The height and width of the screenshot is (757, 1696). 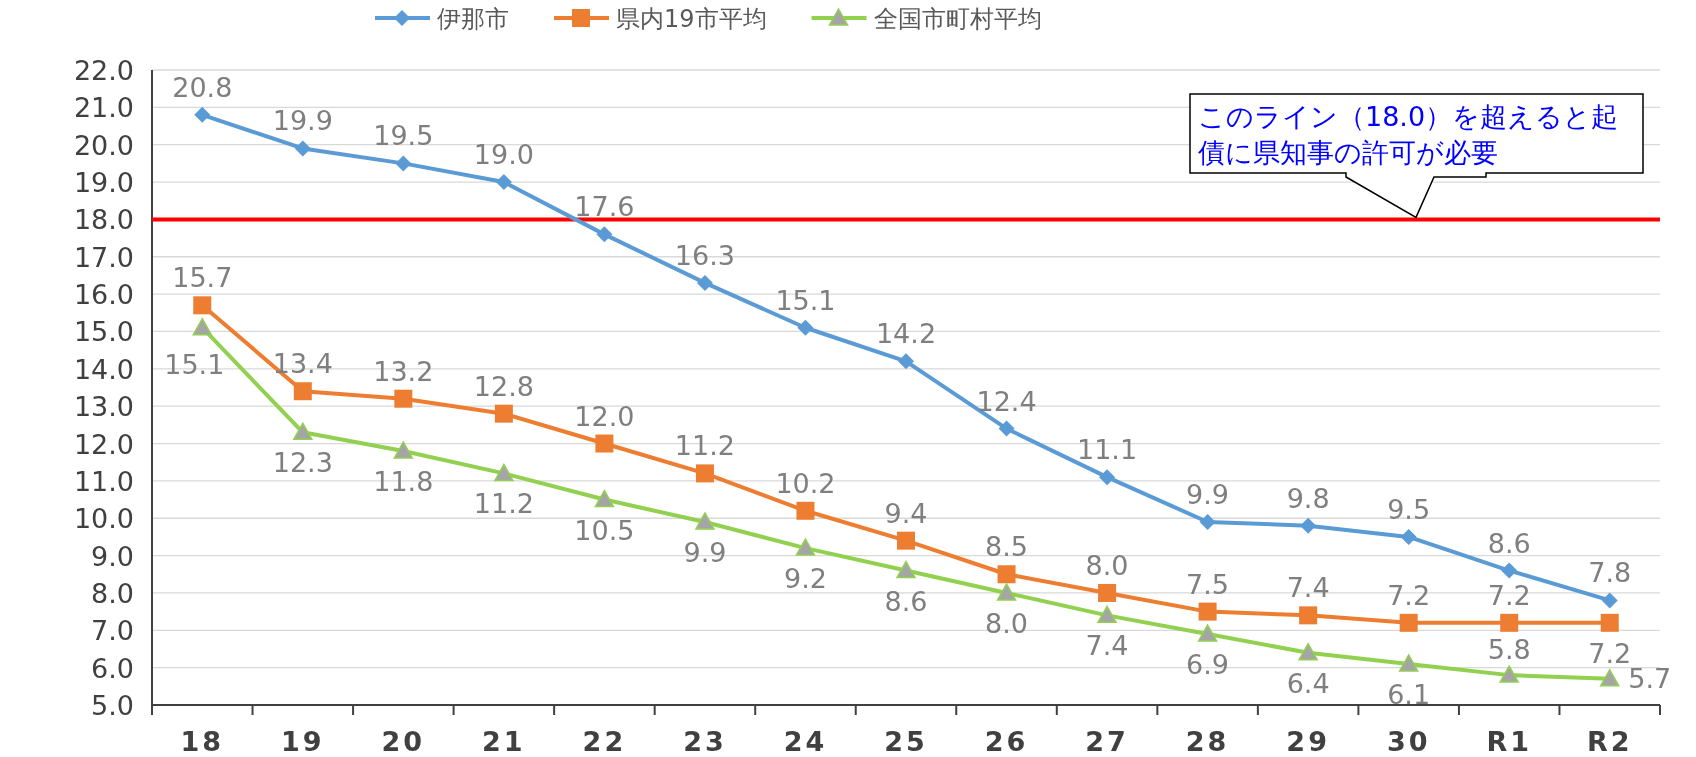 I want to click on data-label: 11.2, so click(x=503, y=504).